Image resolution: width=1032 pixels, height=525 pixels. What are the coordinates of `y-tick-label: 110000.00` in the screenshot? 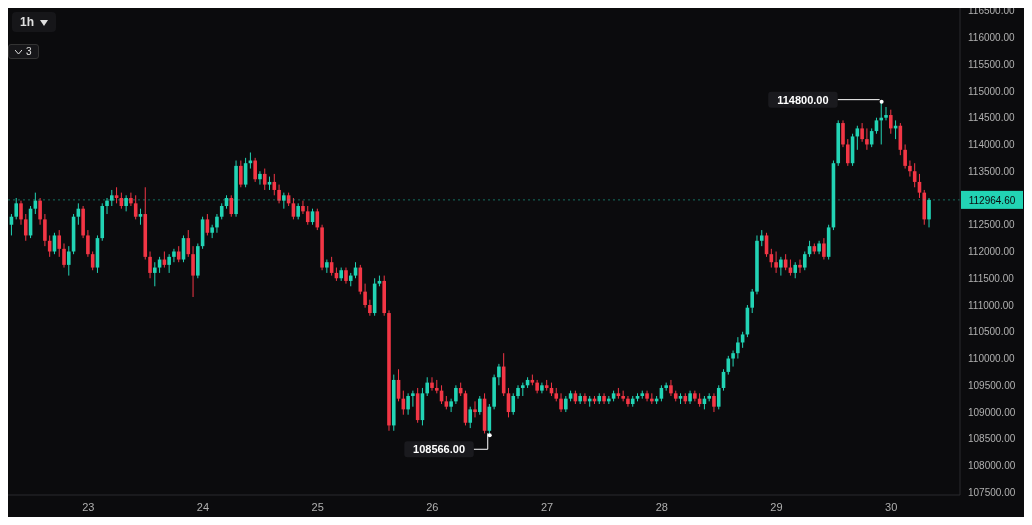 It's located at (991, 359).